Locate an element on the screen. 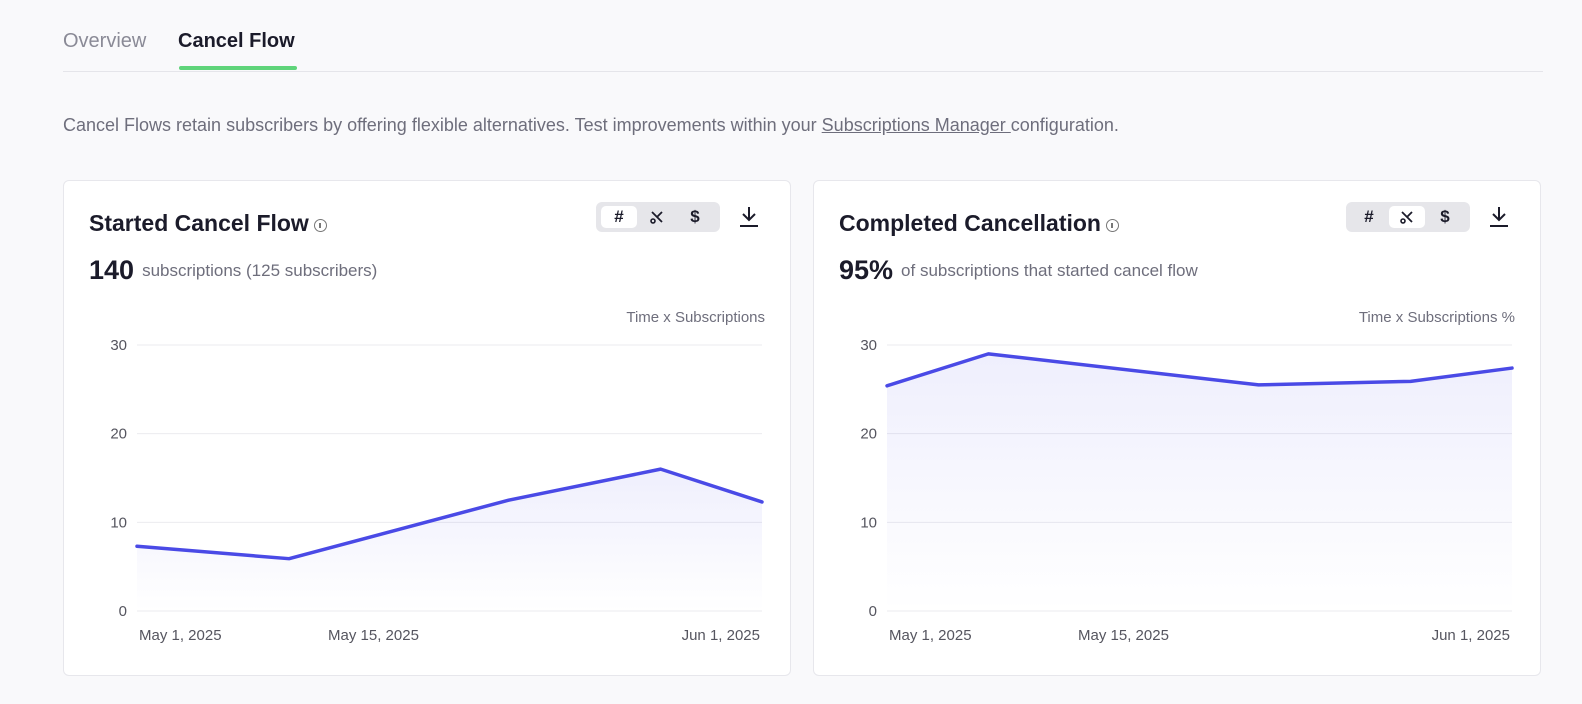  card-title: Completed Cancellation is located at coordinates (979, 223).